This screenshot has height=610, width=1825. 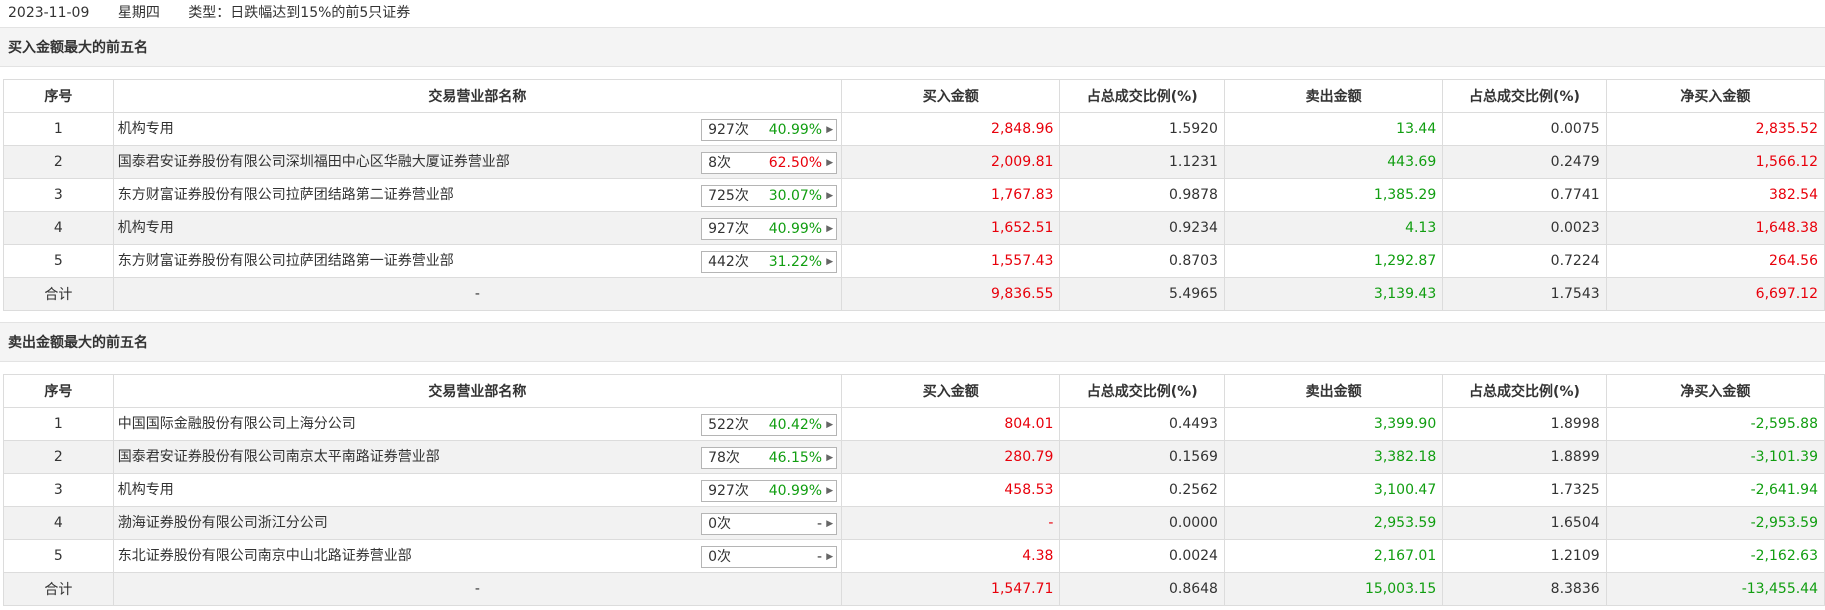 I want to click on trade-date: 2023-11-09, so click(x=49, y=13).